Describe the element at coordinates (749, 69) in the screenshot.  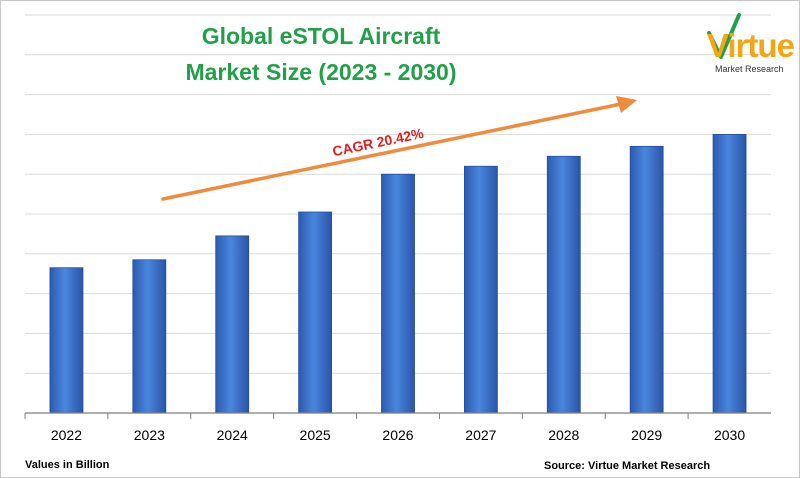
I see `logo-subtitle: Market Research` at that location.